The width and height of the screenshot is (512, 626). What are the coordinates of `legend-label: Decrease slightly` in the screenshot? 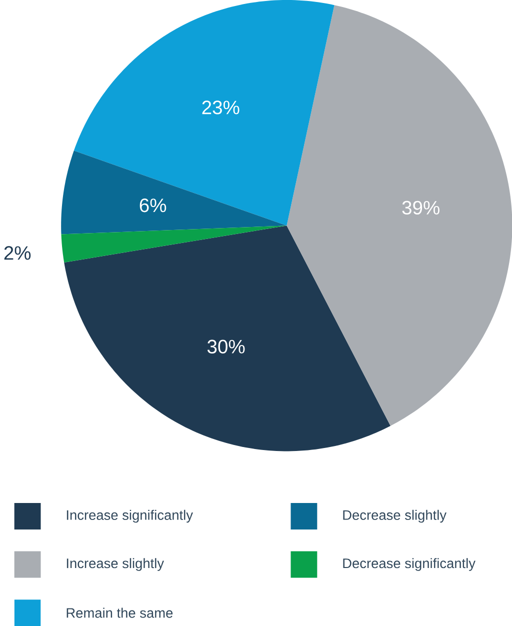 It's located at (394, 516).